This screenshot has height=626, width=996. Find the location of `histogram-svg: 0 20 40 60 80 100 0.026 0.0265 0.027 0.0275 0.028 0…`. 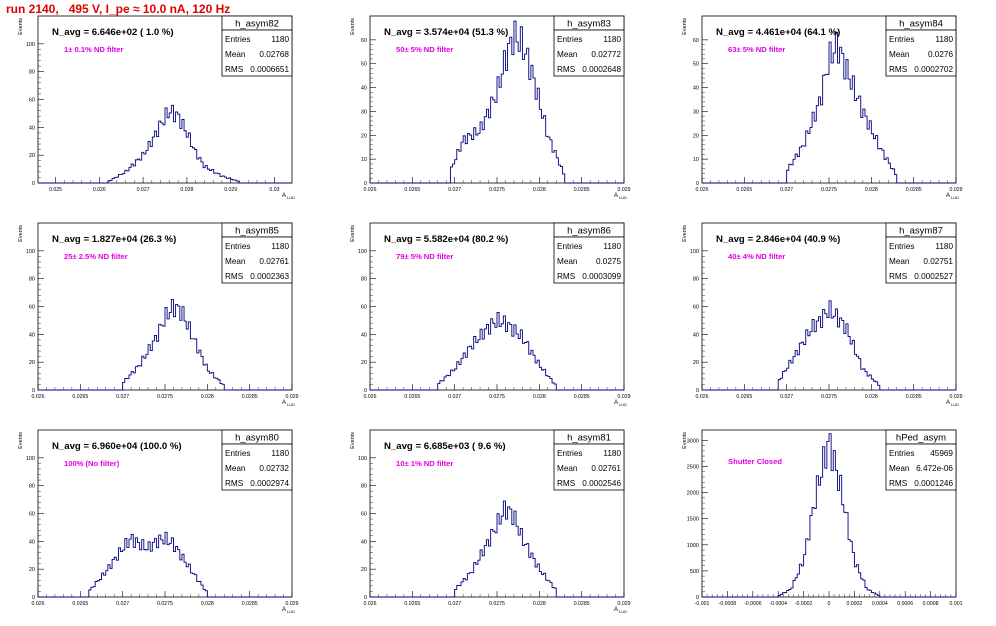

histogram-svg: 0 20 40 60 80 100 0.026 0.0265 0.027 0.0275 0.028 0… is located at coordinates (822, 314).